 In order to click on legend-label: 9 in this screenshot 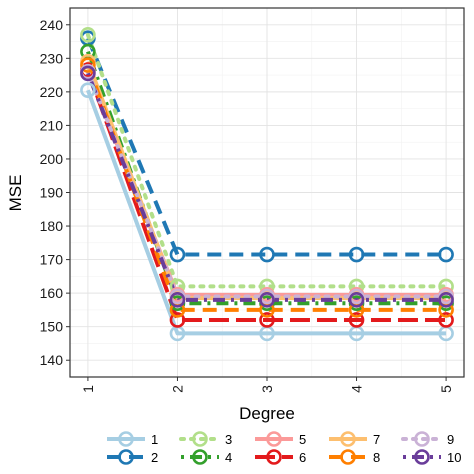, I will do `click(450, 439)`.